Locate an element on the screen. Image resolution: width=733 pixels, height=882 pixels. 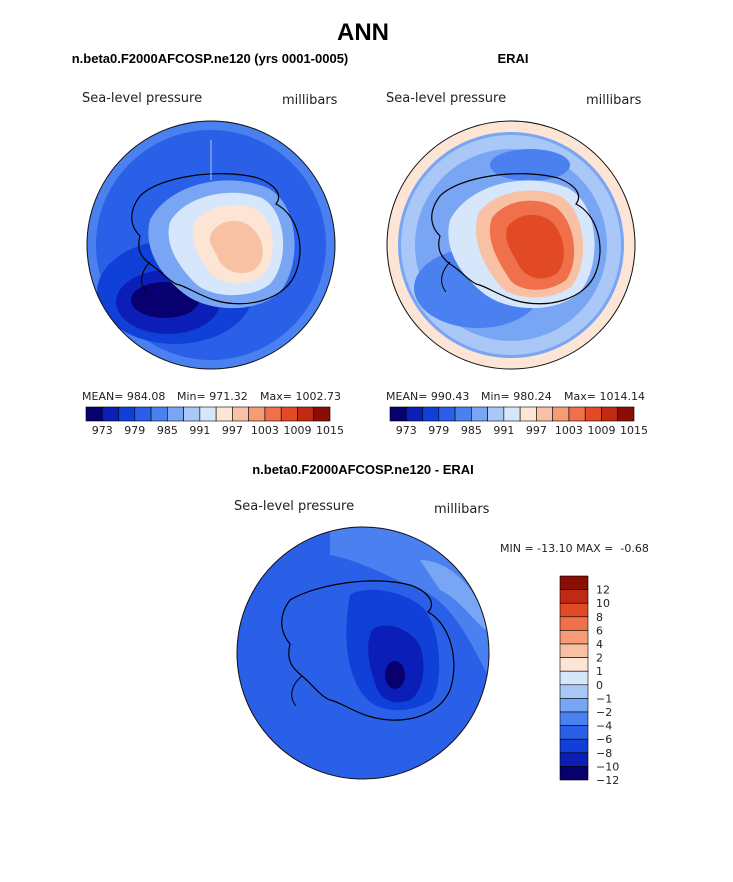
panel-c-map is located at coordinates (363, 653).